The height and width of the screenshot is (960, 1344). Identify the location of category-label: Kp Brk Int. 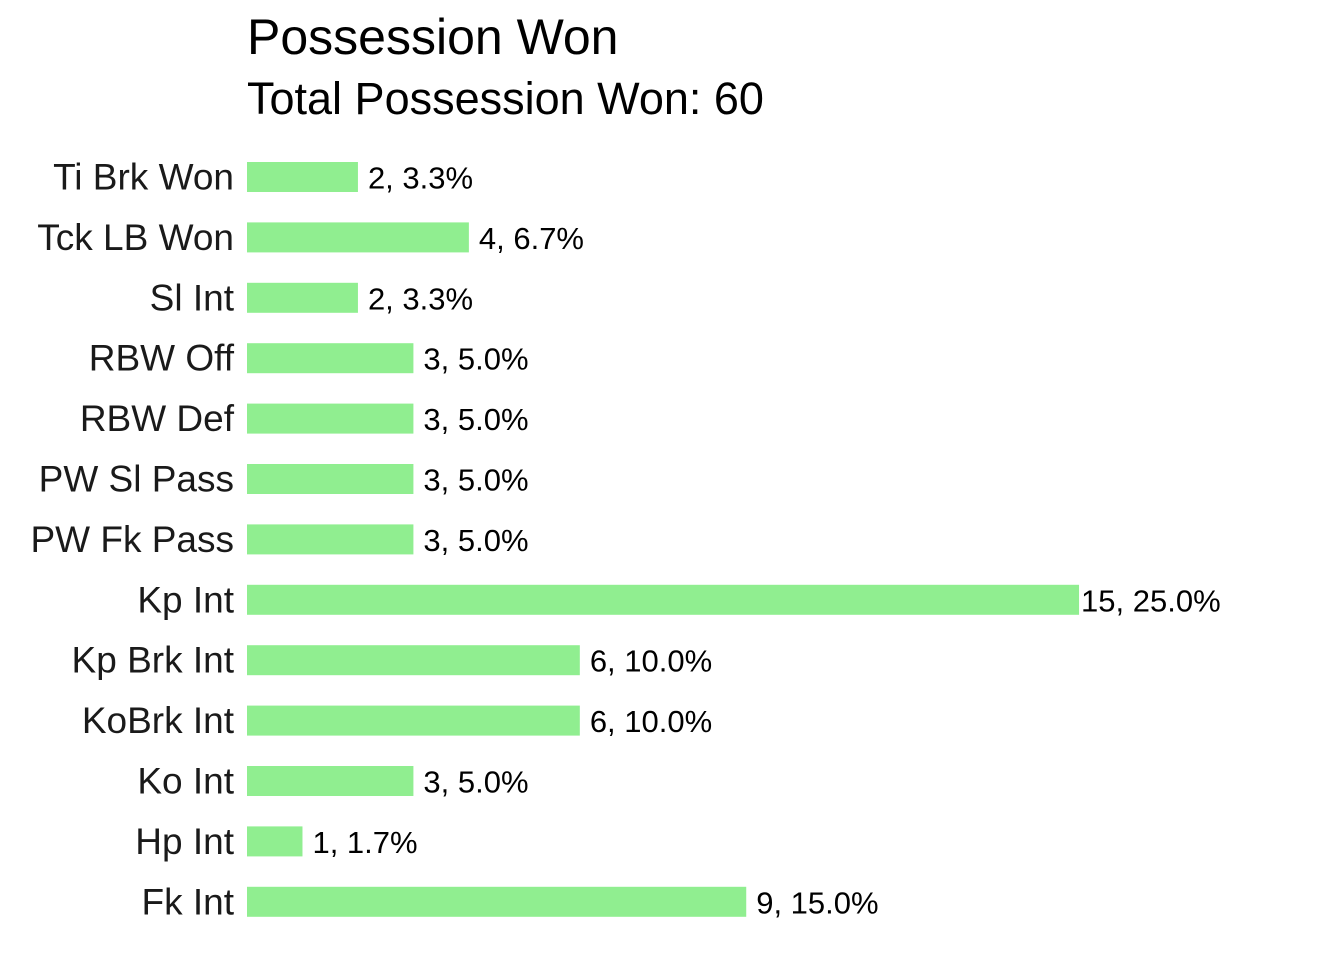
(153, 660).